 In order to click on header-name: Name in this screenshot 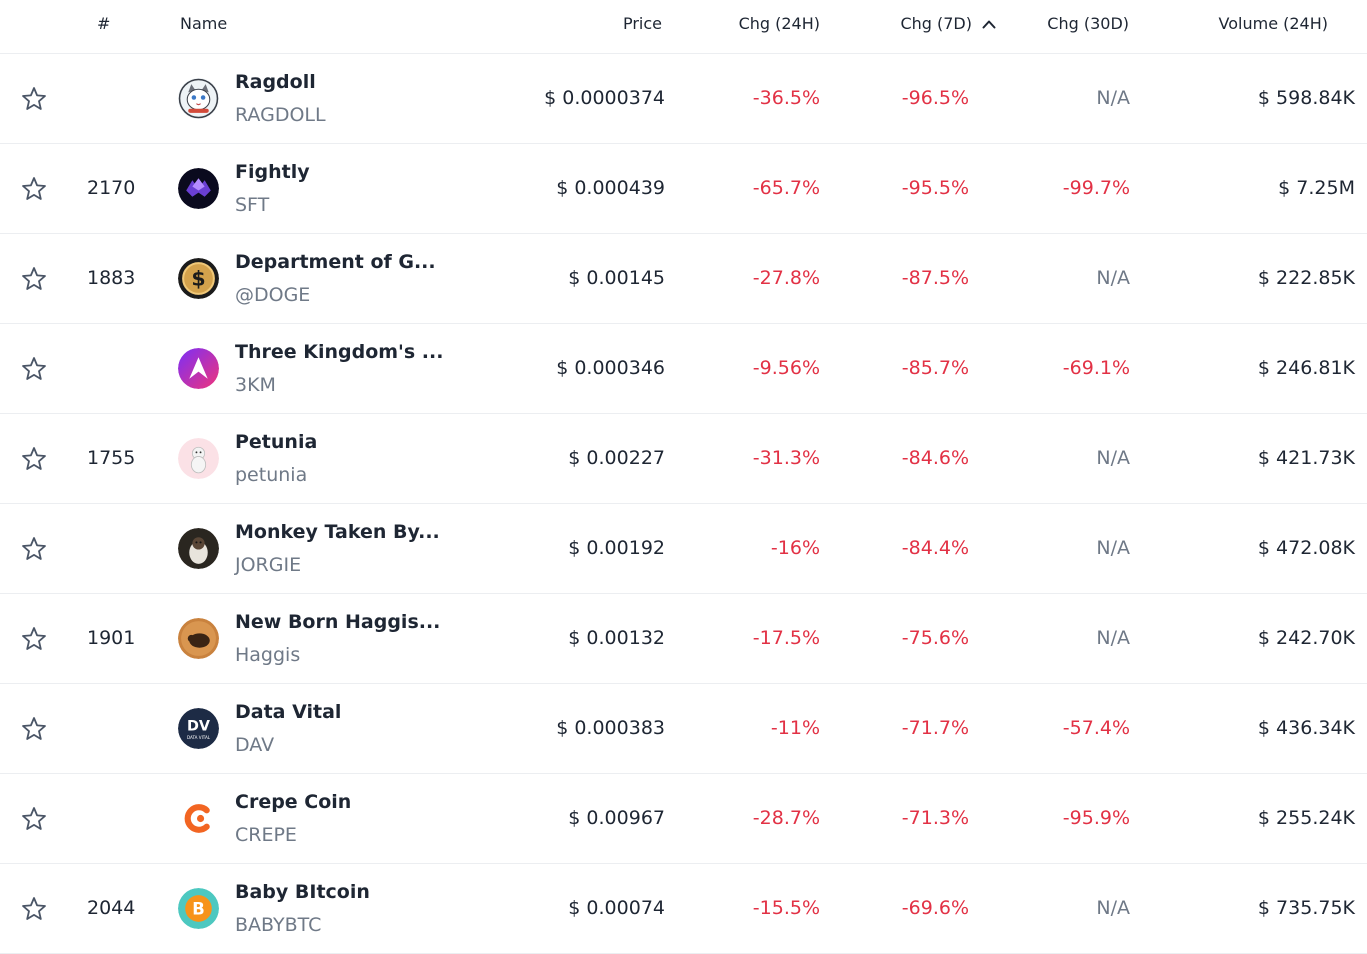, I will do `click(204, 23)`.